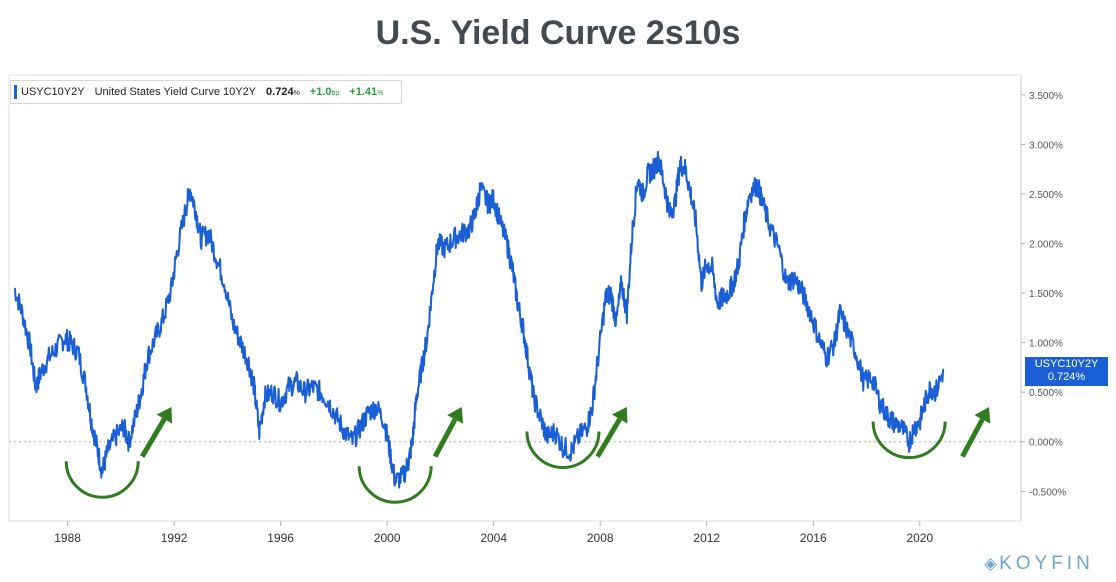  Describe the element at coordinates (387, 538) in the screenshot. I see `x-tick-label: 2000` at that location.